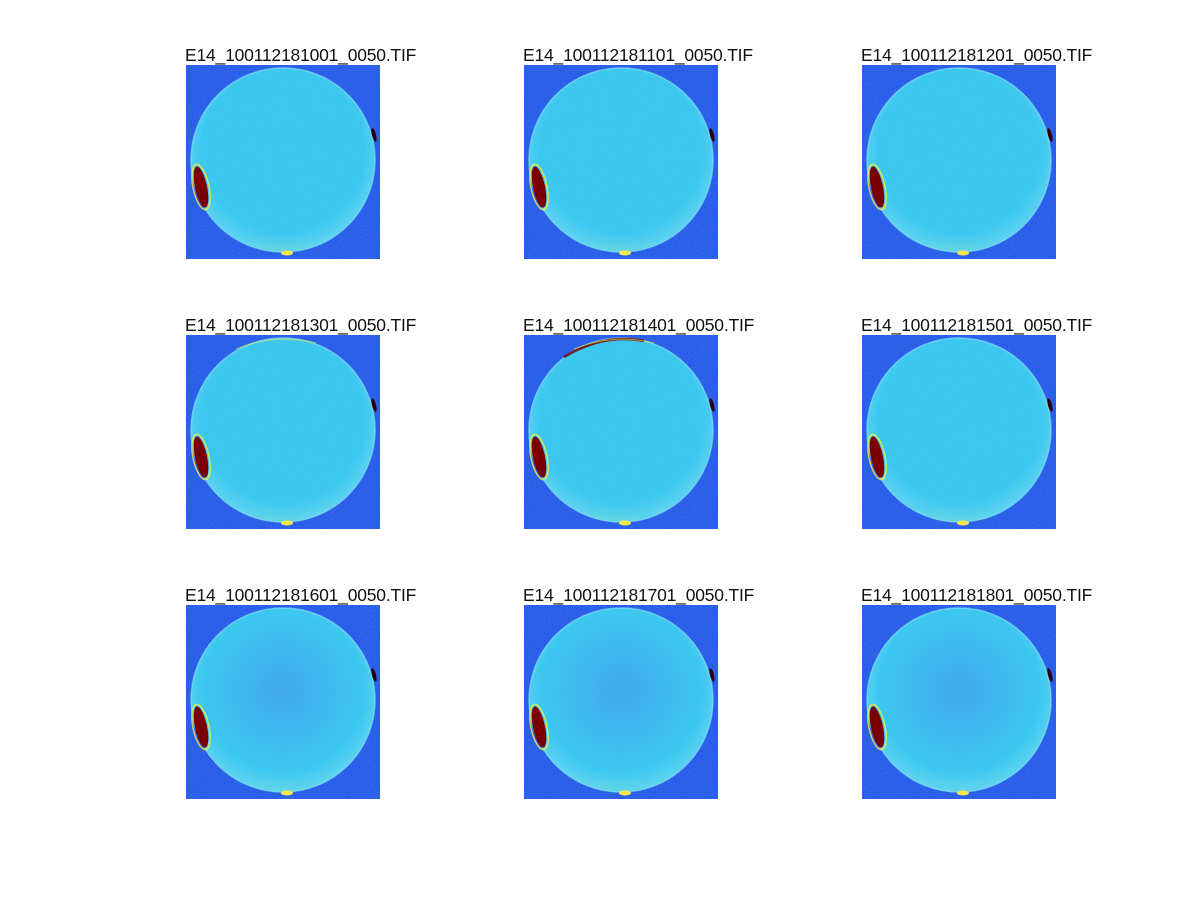 The width and height of the screenshot is (1201, 901). I want to click on image-panel-8: E14_100112181701_0050.TIF, so click(653, 695).